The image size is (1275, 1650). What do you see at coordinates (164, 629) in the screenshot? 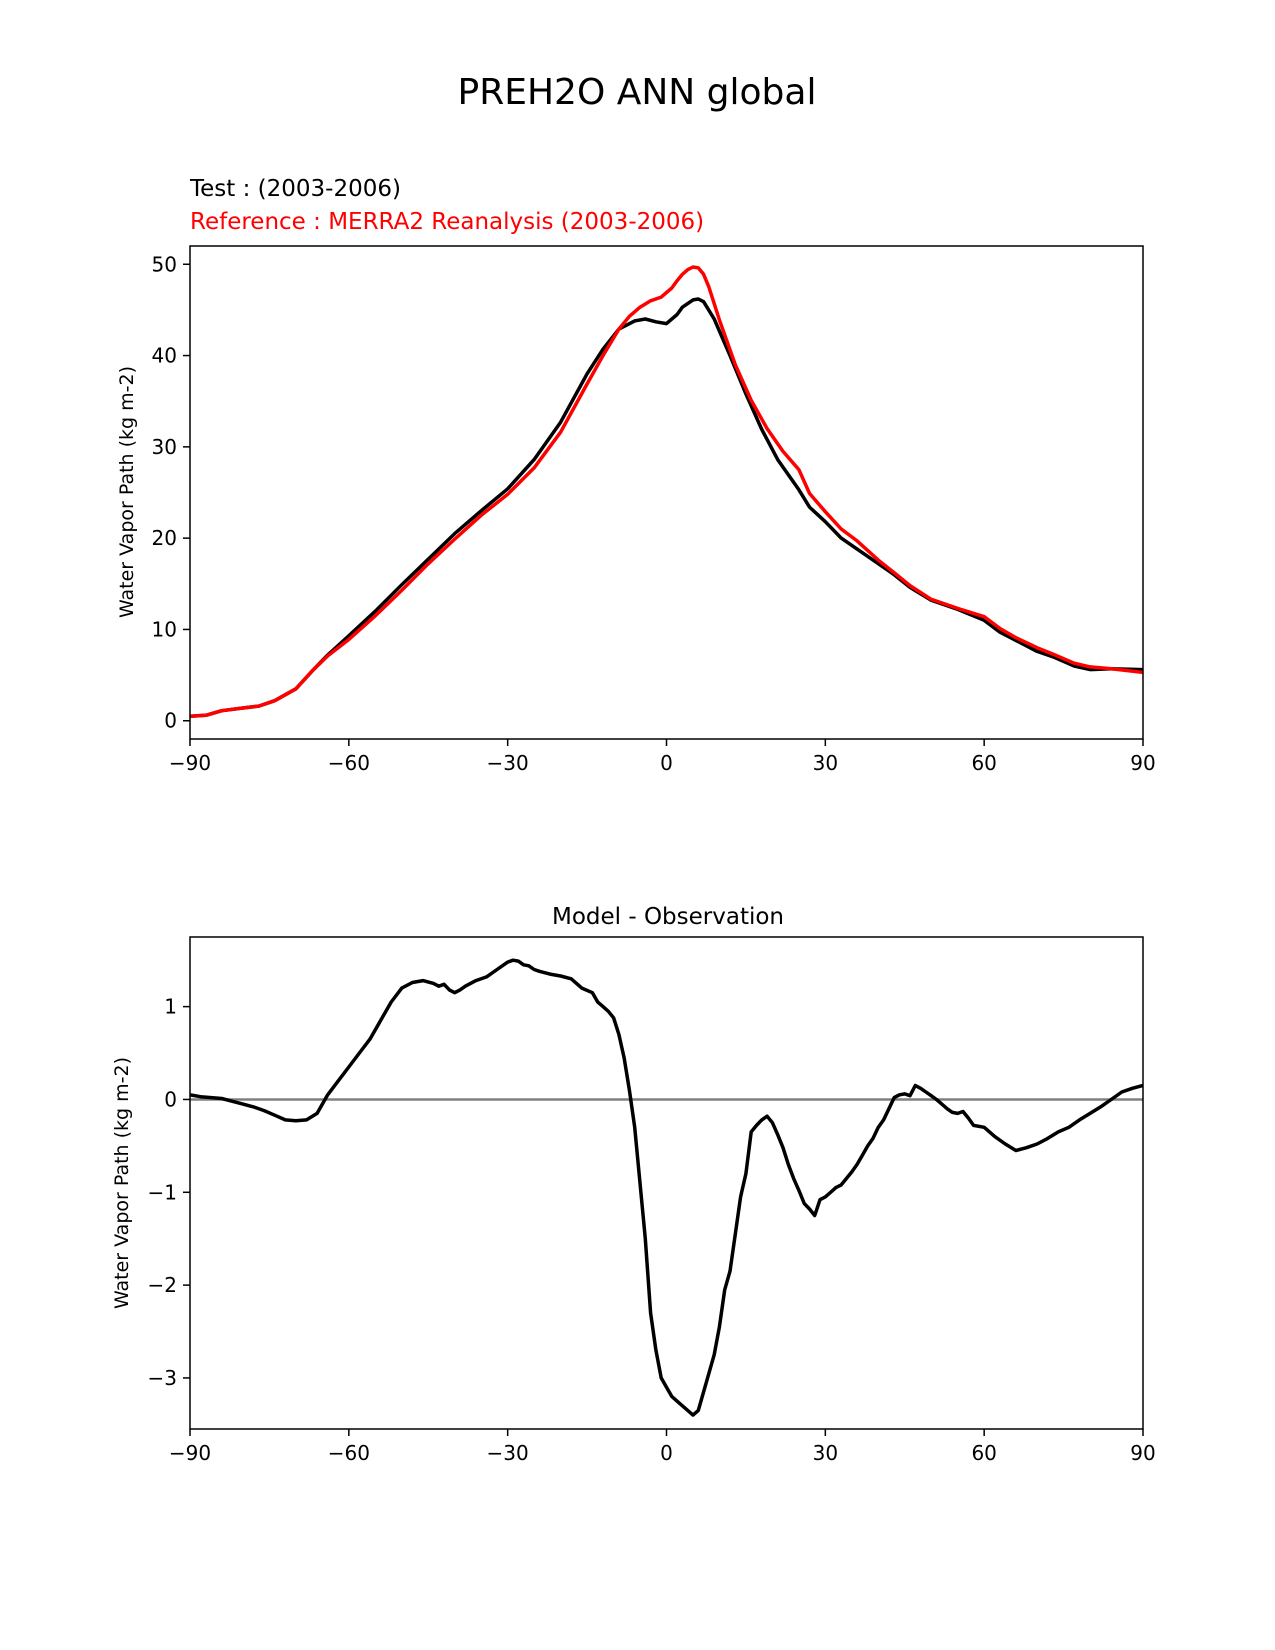
I see `top-ytick-label: 10` at bounding box center [164, 629].